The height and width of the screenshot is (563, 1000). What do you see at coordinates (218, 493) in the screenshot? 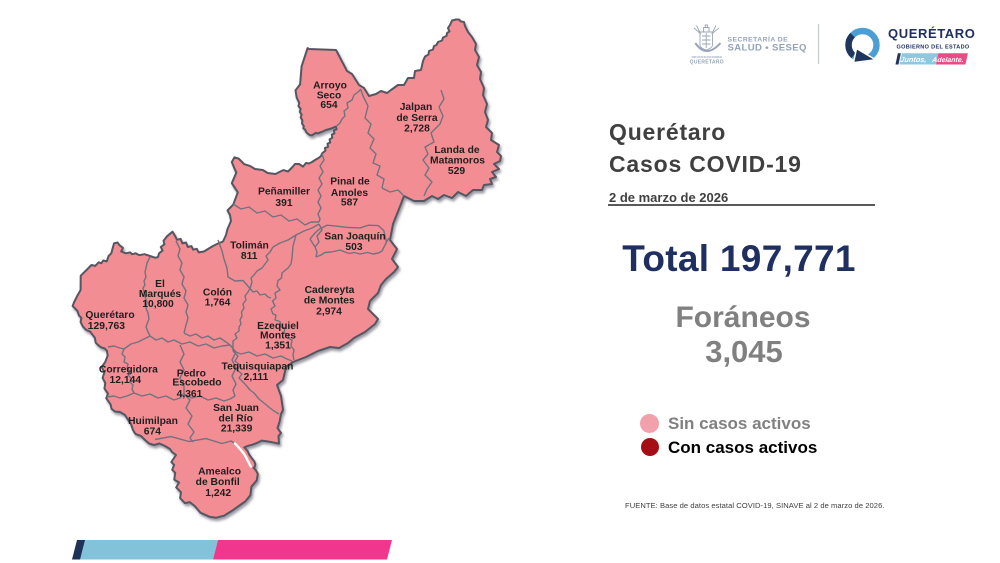
I see `svg-text: 1,242` at bounding box center [218, 493].